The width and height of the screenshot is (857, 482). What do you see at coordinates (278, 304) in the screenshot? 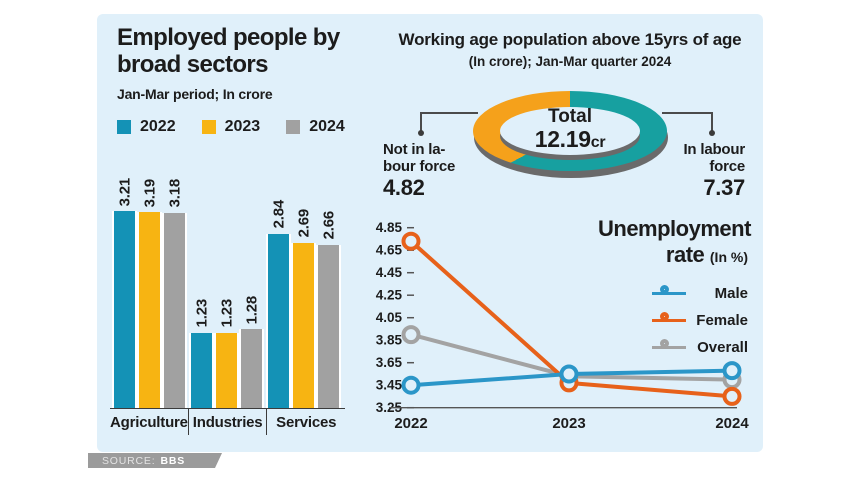
I see `bar-services-2022: 2.84` at bounding box center [278, 304].